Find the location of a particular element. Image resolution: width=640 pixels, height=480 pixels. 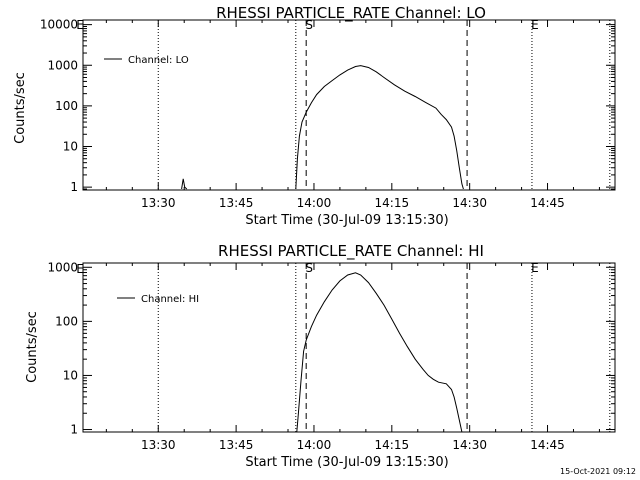

y-tick-label: 10000 is located at coordinates (59, 25).